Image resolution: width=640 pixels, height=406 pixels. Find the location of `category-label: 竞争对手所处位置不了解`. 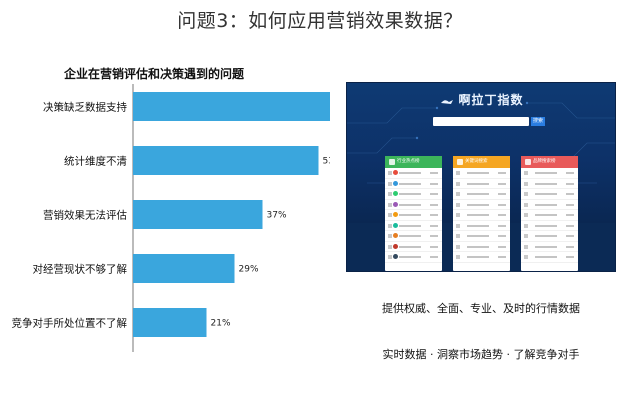

category-label: 竞争对手所处位置不了解 is located at coordinates (70, 323).